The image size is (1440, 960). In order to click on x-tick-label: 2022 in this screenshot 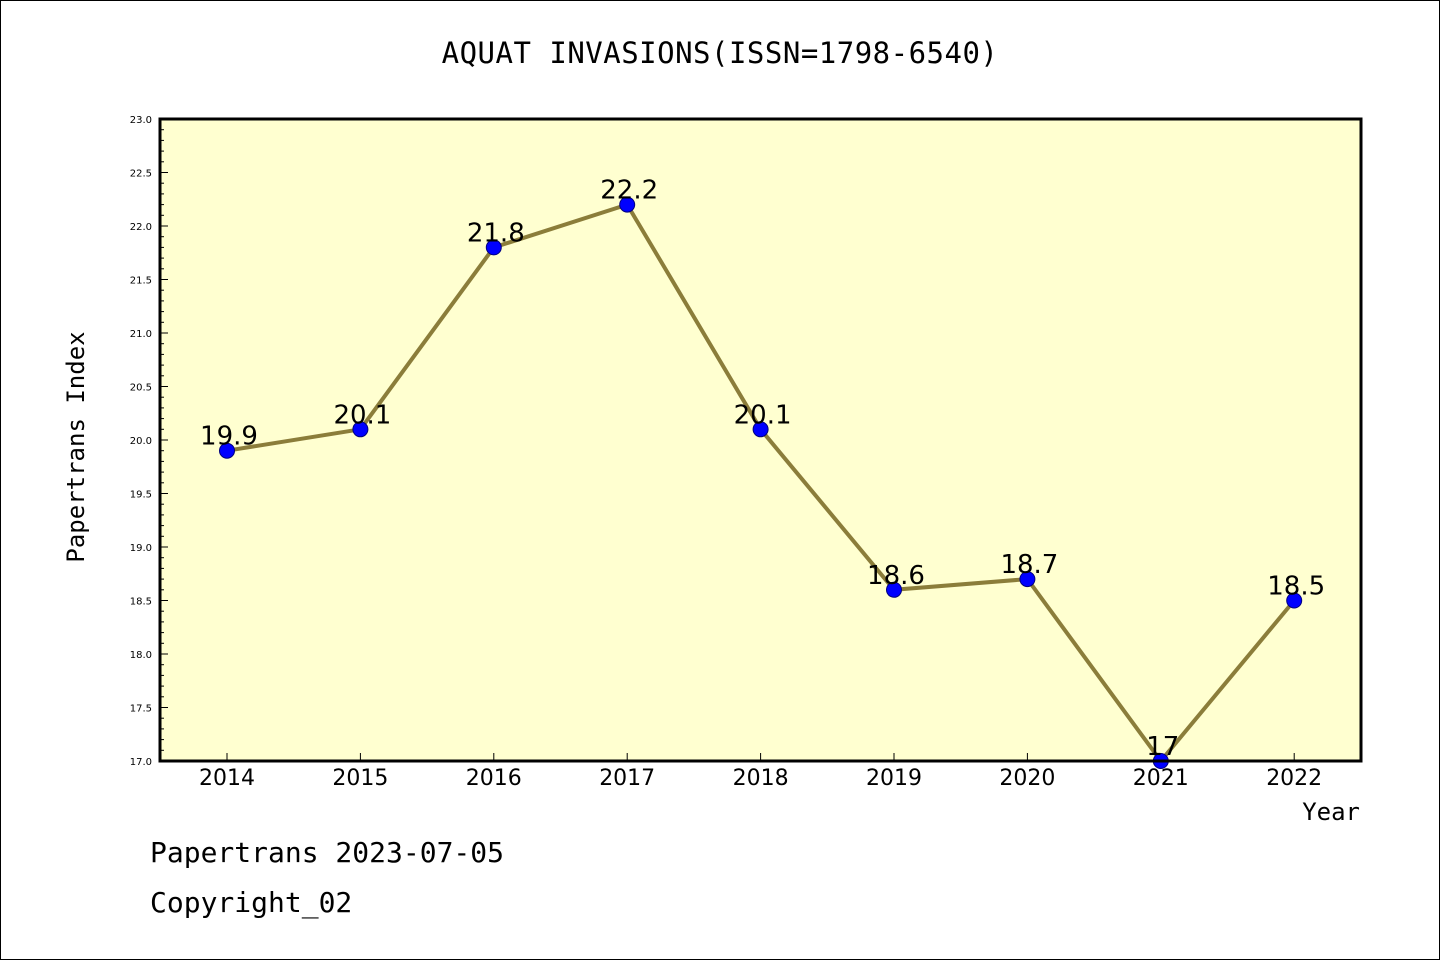, I will do `click(1294, 778)`.